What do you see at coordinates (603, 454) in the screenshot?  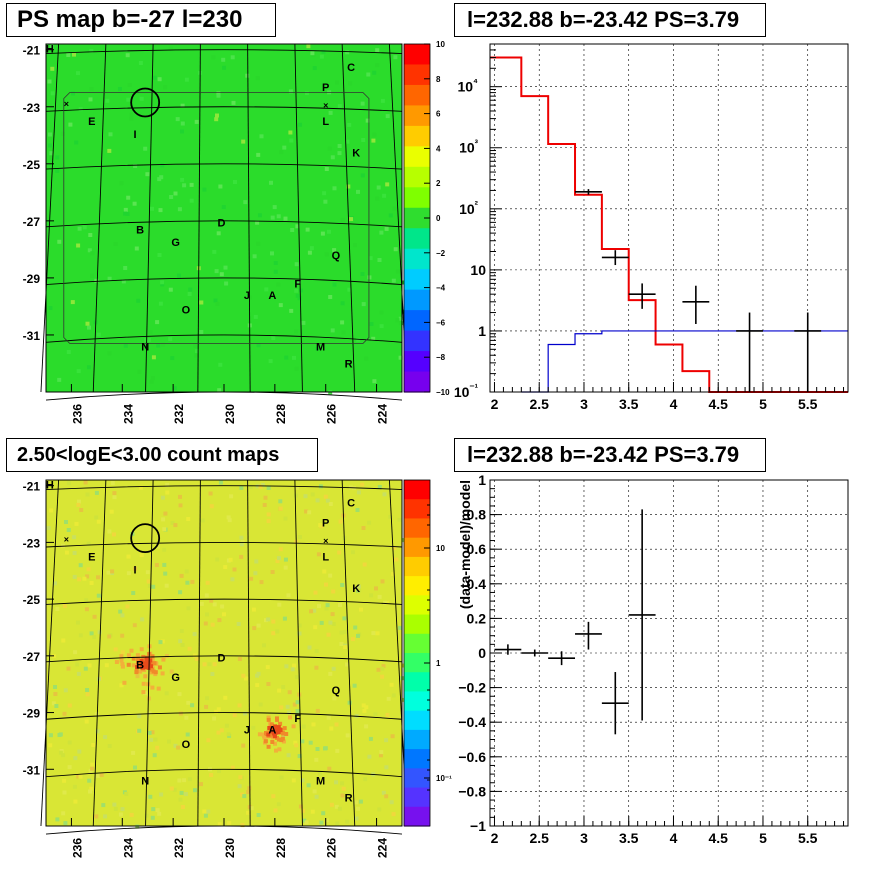 I see `plot2-title: l=232.88 b=-23.42 PS=3.79` at bounding box center [603, 454].